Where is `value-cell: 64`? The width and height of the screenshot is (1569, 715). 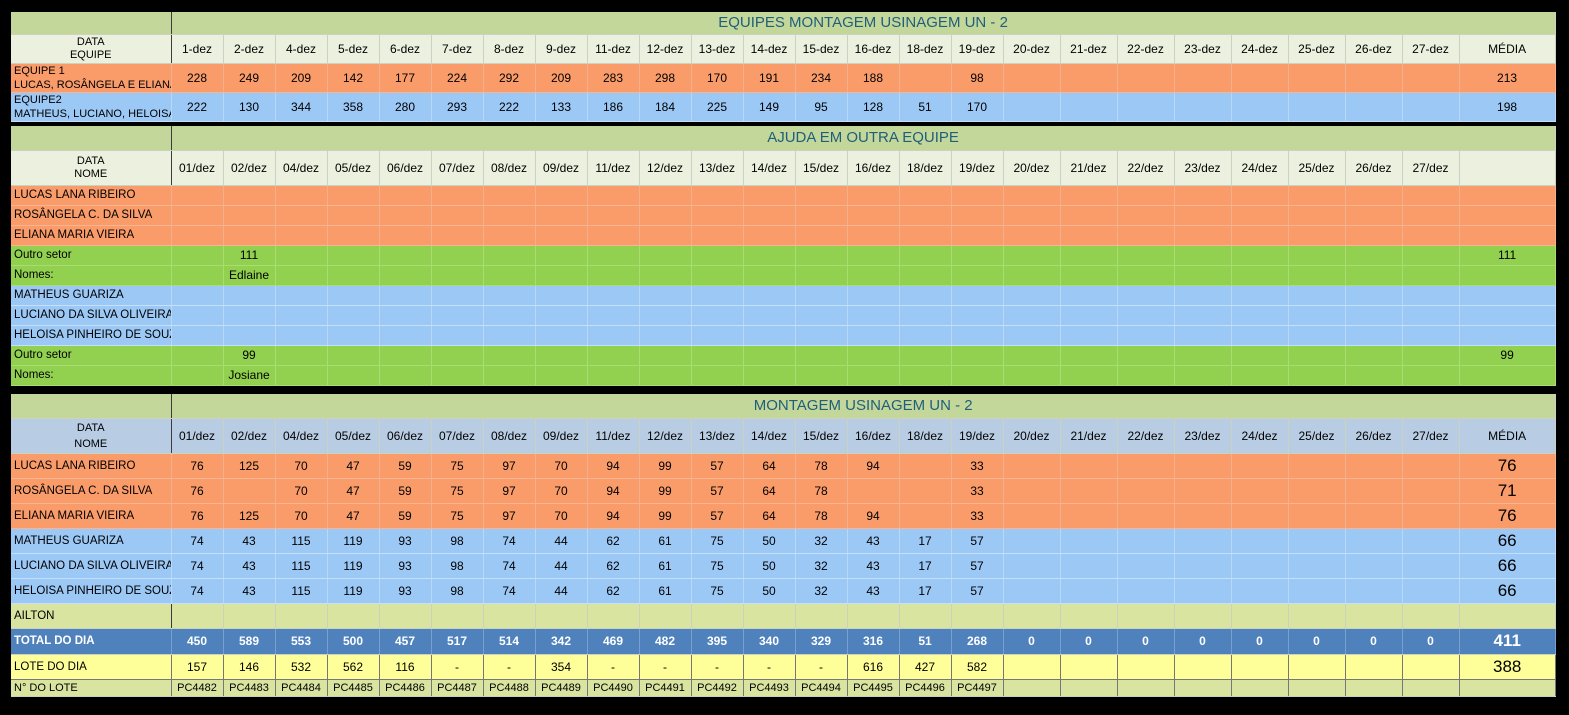 value-cell: 64 is located at coordinates (769, 466).